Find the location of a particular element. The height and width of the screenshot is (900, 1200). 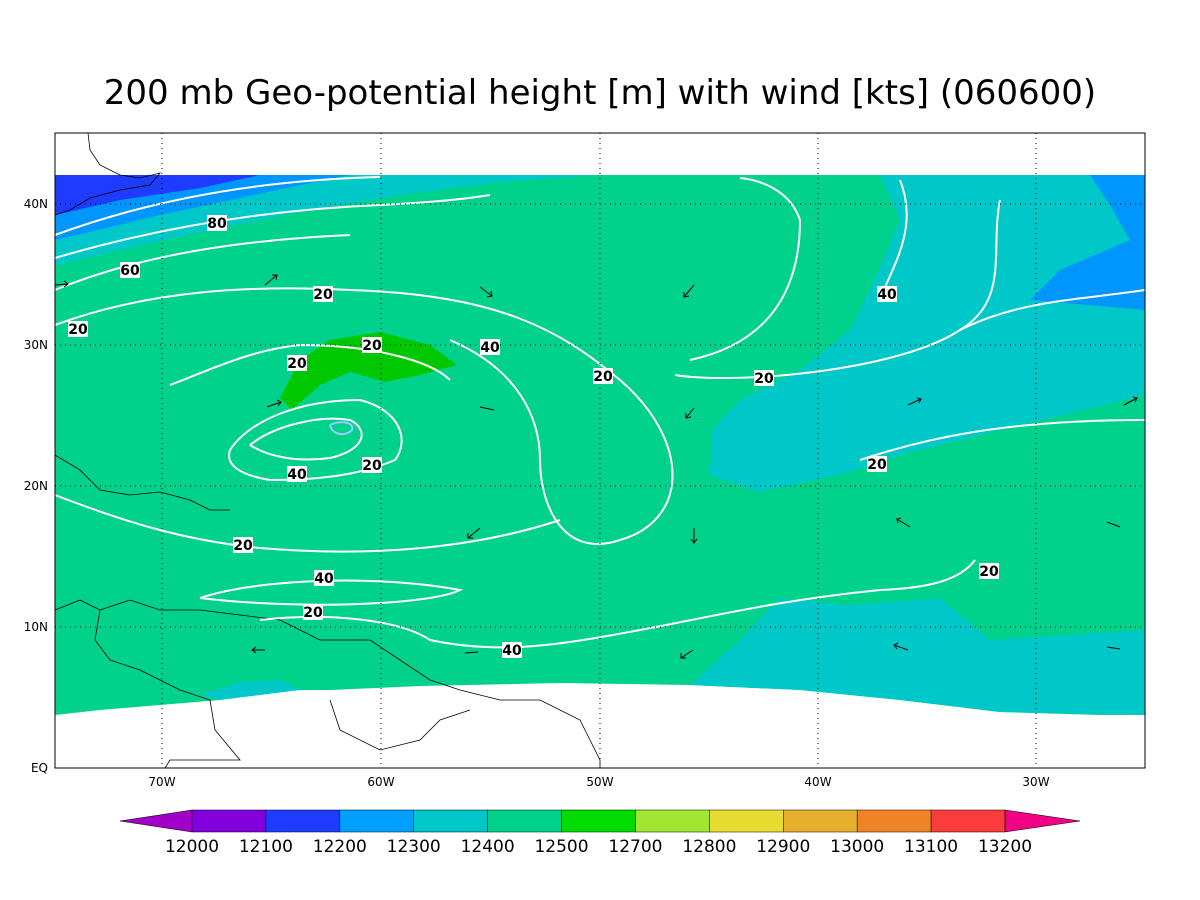

colorbar-label: 13000 is located at coordinates (857, 847).